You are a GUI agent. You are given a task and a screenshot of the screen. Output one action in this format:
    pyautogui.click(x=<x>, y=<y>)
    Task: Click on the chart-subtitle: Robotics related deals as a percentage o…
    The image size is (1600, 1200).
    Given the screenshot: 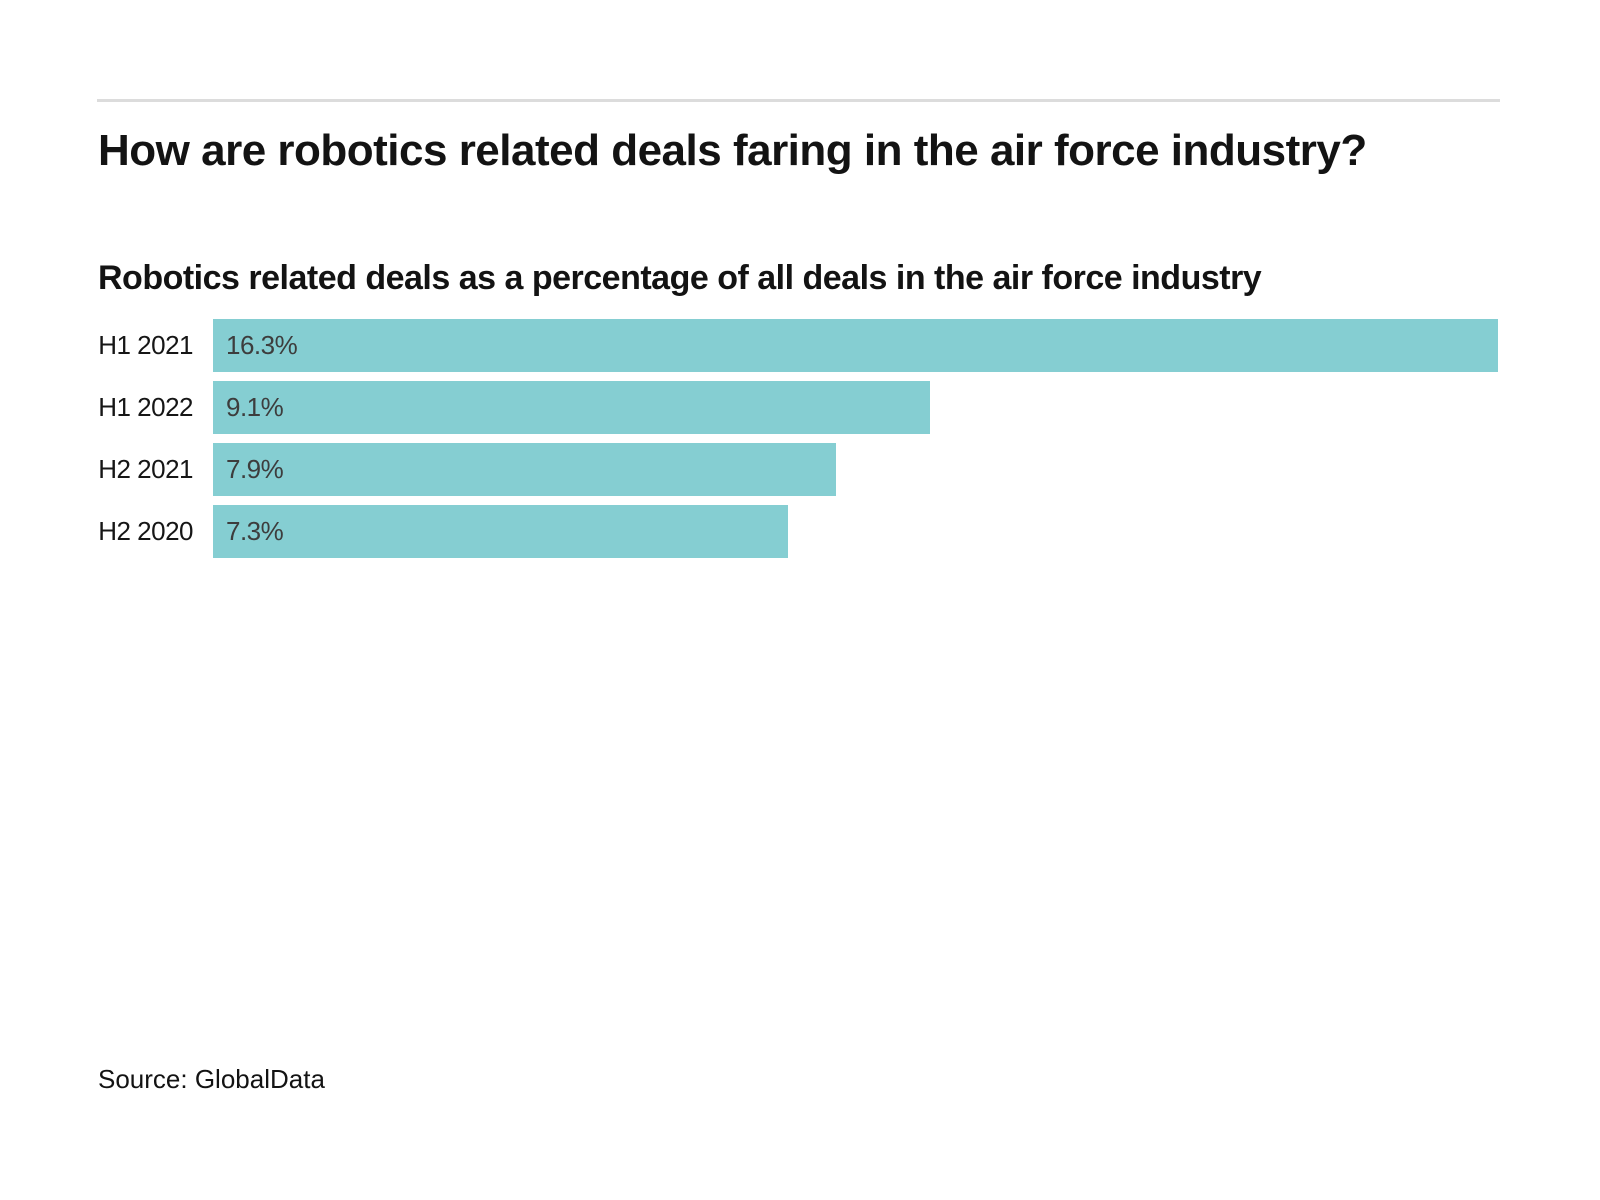 What is the action you would take?
    pyautogui.click(x=680, y=278)
    